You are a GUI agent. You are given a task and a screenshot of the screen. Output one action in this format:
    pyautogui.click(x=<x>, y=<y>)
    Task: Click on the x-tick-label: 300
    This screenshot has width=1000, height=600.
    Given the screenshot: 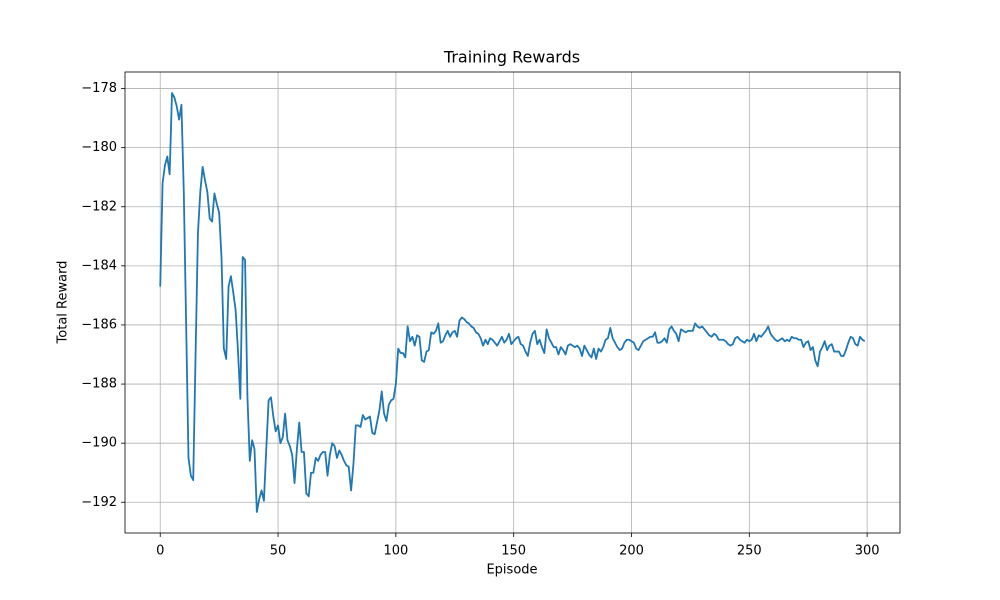 What is the action you would take?
    pyautogui.click(x=867, y=551)
    